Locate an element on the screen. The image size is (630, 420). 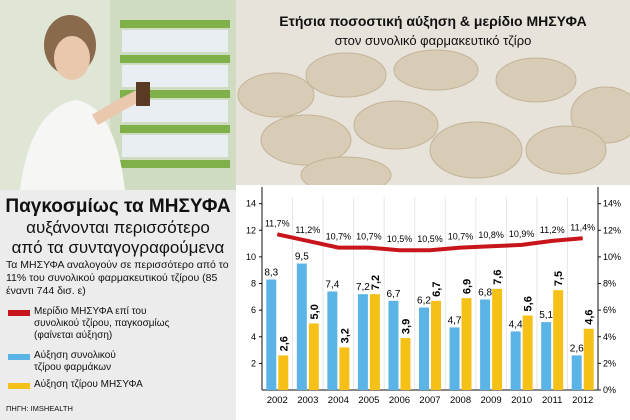
y2-tick-label: 12% is located at coordinates (612, 230).